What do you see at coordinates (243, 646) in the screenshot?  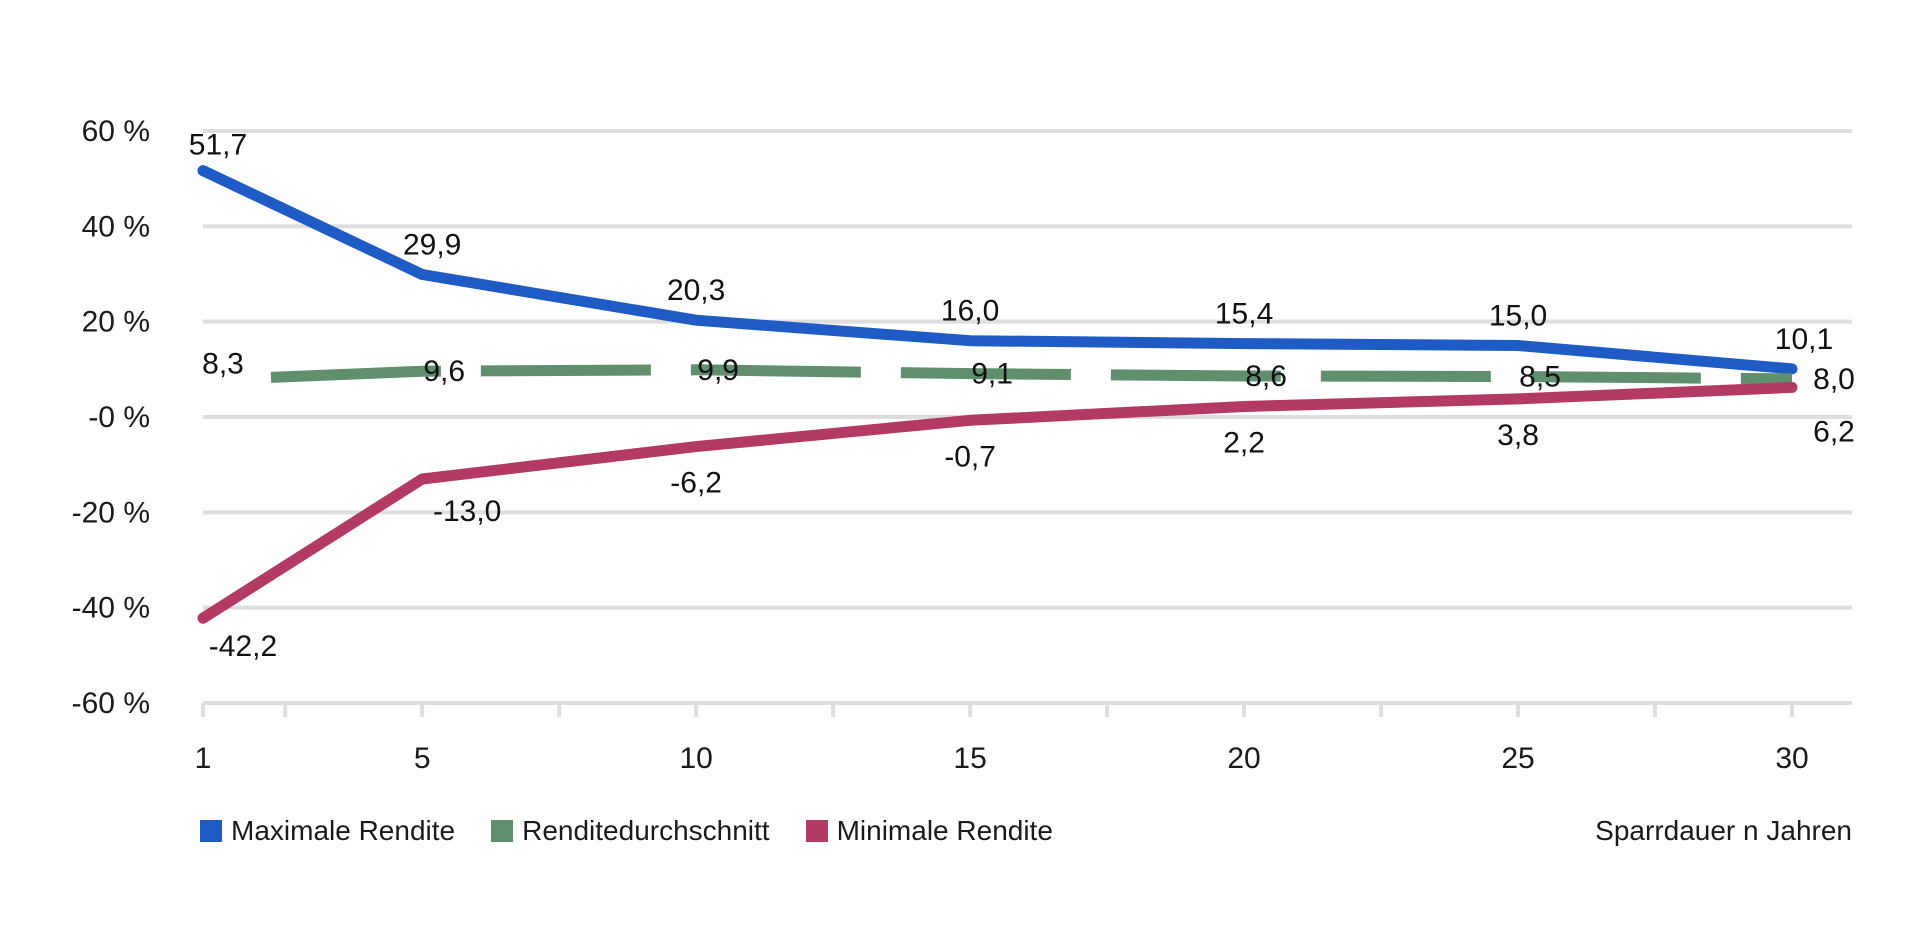 I see `data-label-min: -42,2` at bounding box center [243, 646].